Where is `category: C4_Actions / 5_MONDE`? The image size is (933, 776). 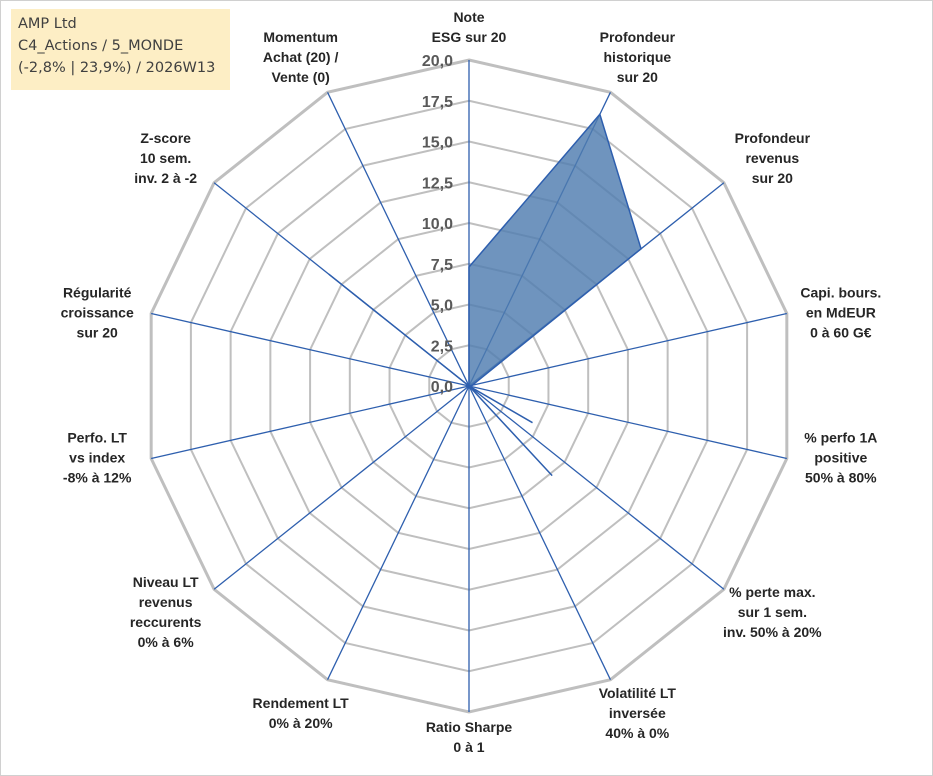 category: C4_Actions / 5_MONDE is located at coordinates (101, 46).